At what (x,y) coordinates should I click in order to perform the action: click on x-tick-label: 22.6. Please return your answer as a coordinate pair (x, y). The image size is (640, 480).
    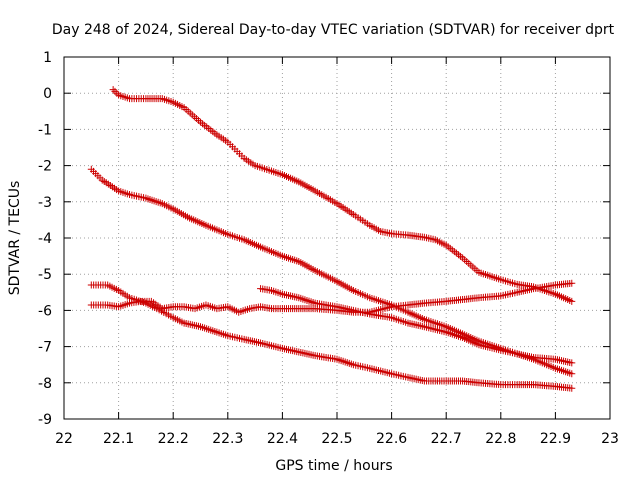
    Looking at the image, I should click on (391, 439).